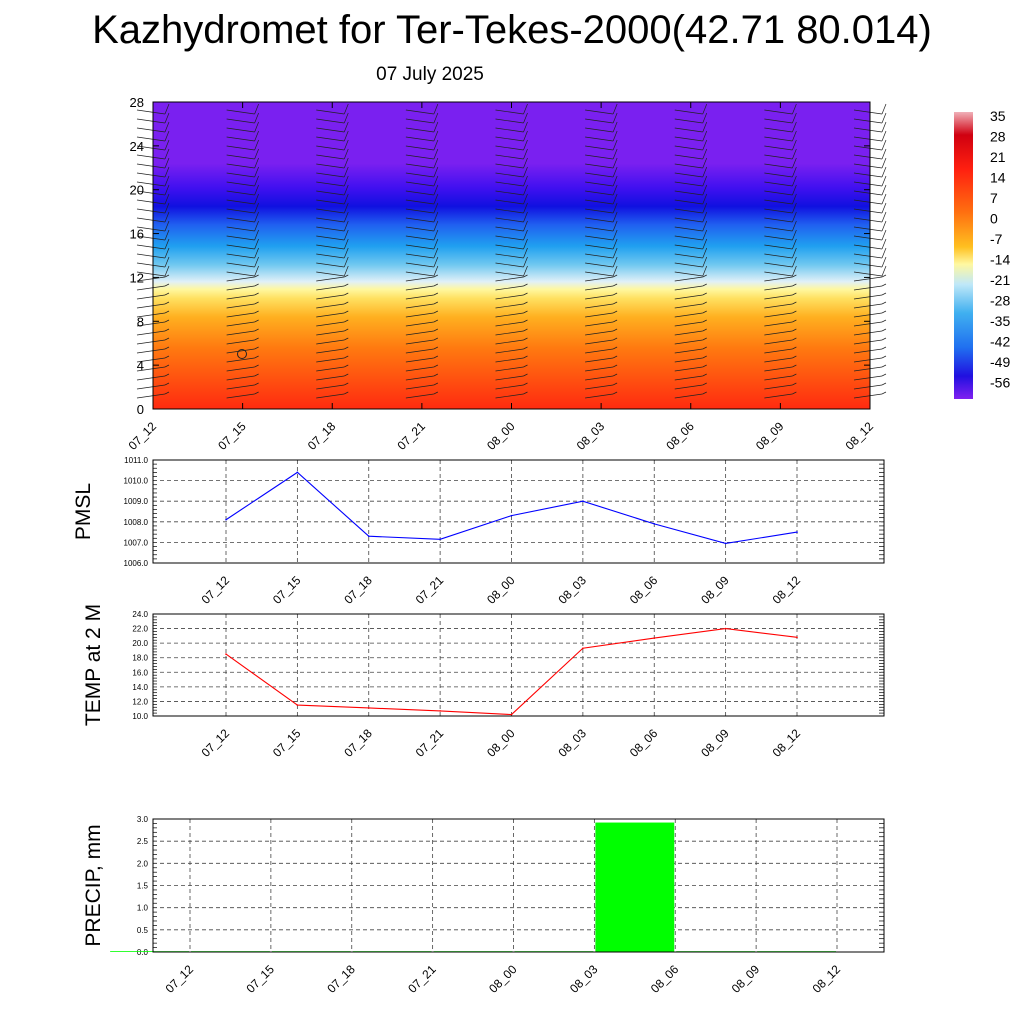  I want to click on heatmap-xtick-label: 08_03, so click(591, 436).